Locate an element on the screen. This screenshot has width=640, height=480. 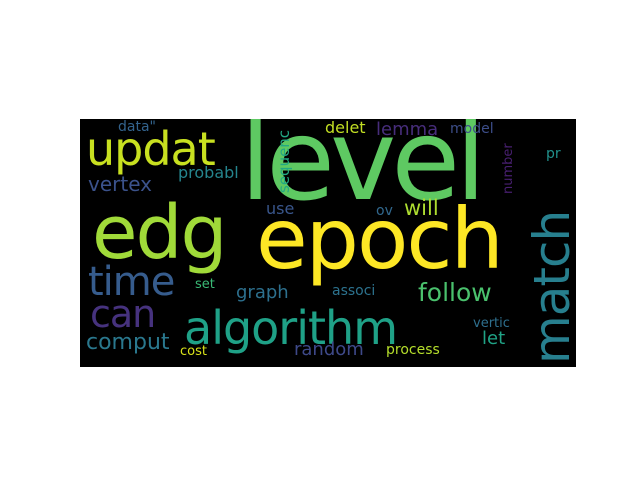
word-will: will is located at coordinates (421, 208).